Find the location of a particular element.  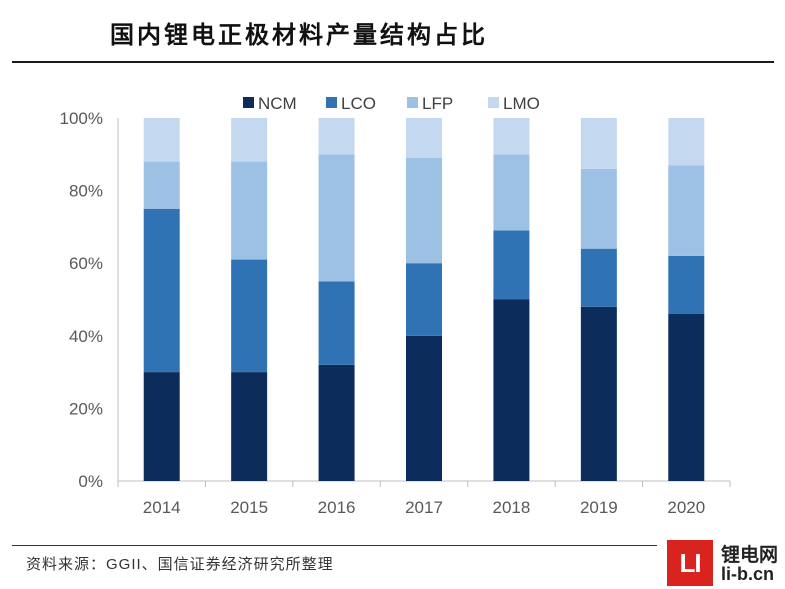

bar-segment-lmo-2015 is located at coordinates (249, 140).